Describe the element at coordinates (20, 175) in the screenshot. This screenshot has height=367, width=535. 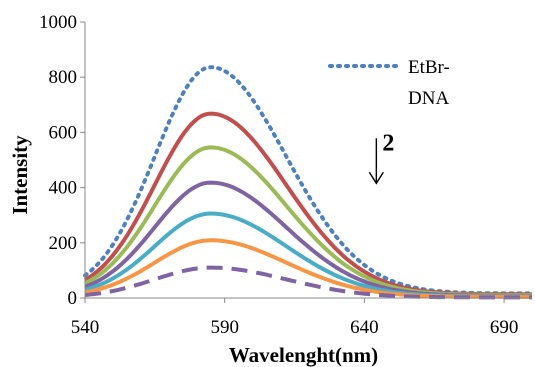
I see `y-axis-title: Intensity` at that location.